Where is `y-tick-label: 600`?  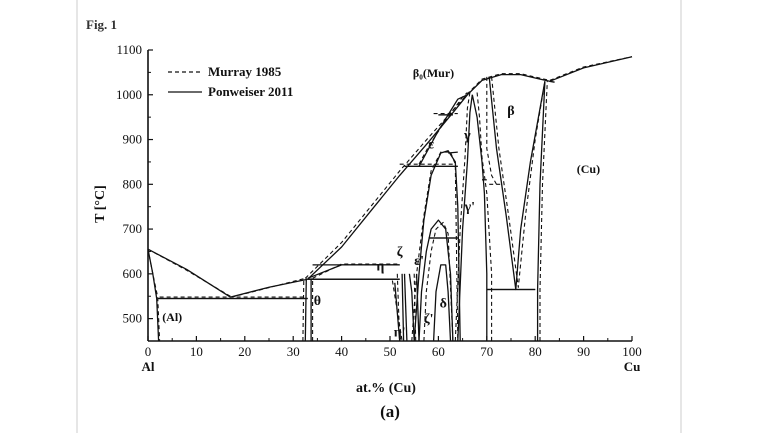 y-tick-label: 600 is located at coordinates (133, 273).